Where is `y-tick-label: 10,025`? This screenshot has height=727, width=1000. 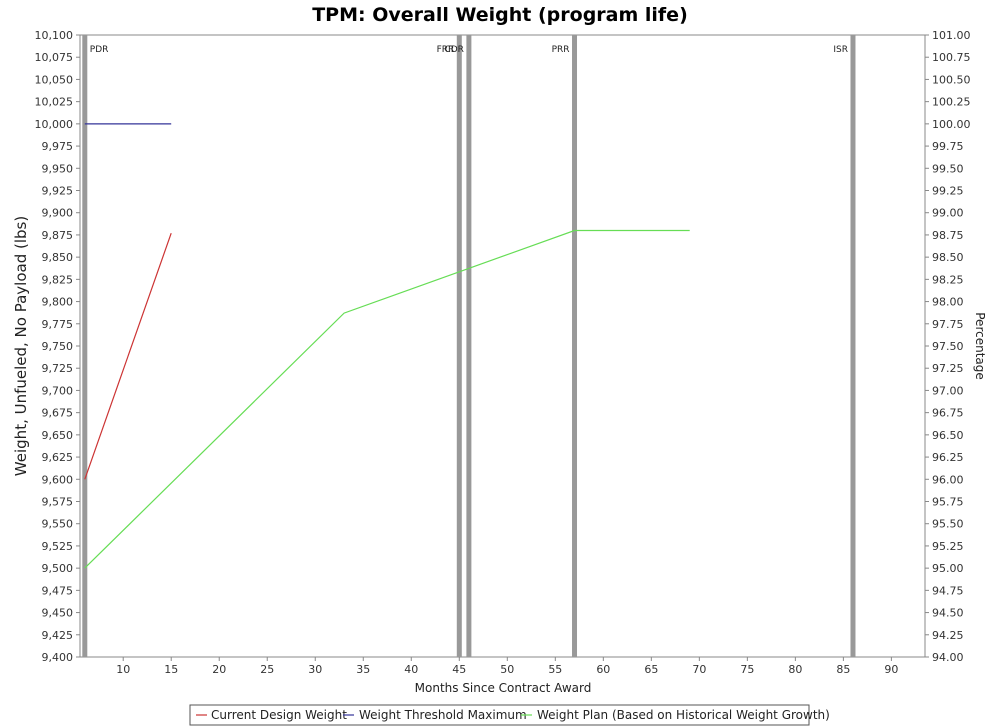 y-tick-label: 10,025 is located at coordinates (54, 102).